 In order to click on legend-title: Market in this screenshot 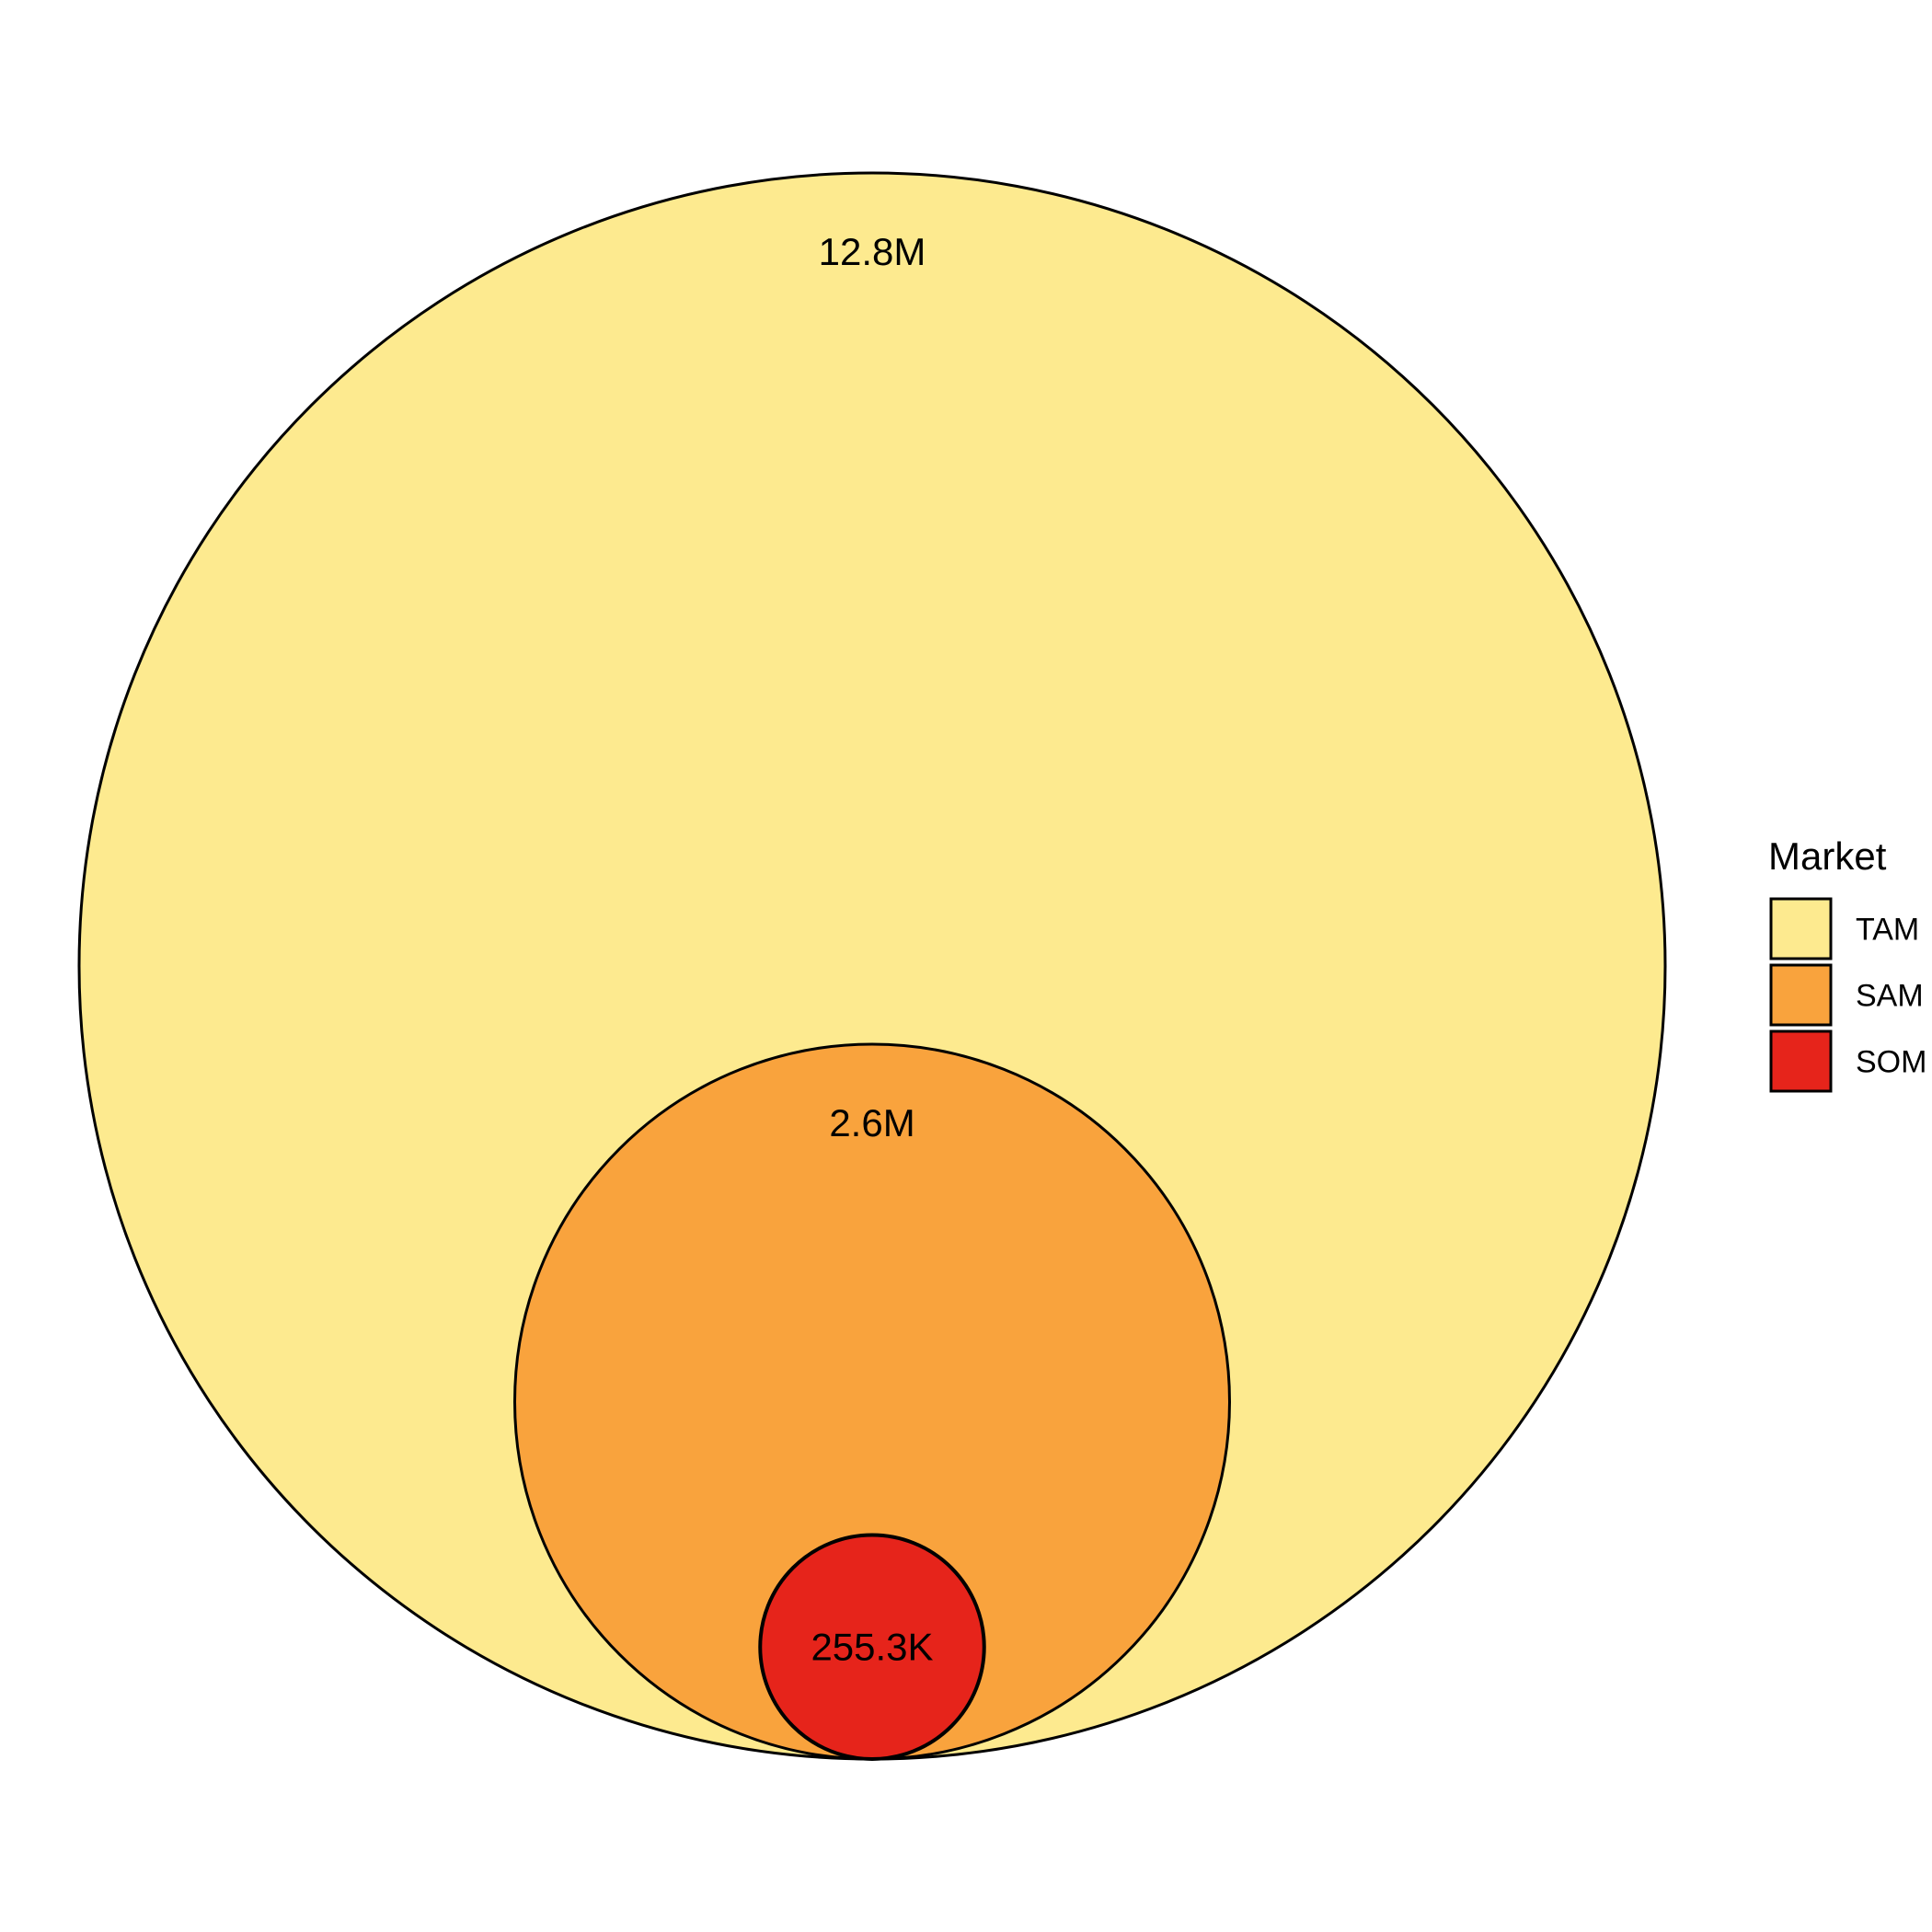, I will do `click(1827, 856)`.